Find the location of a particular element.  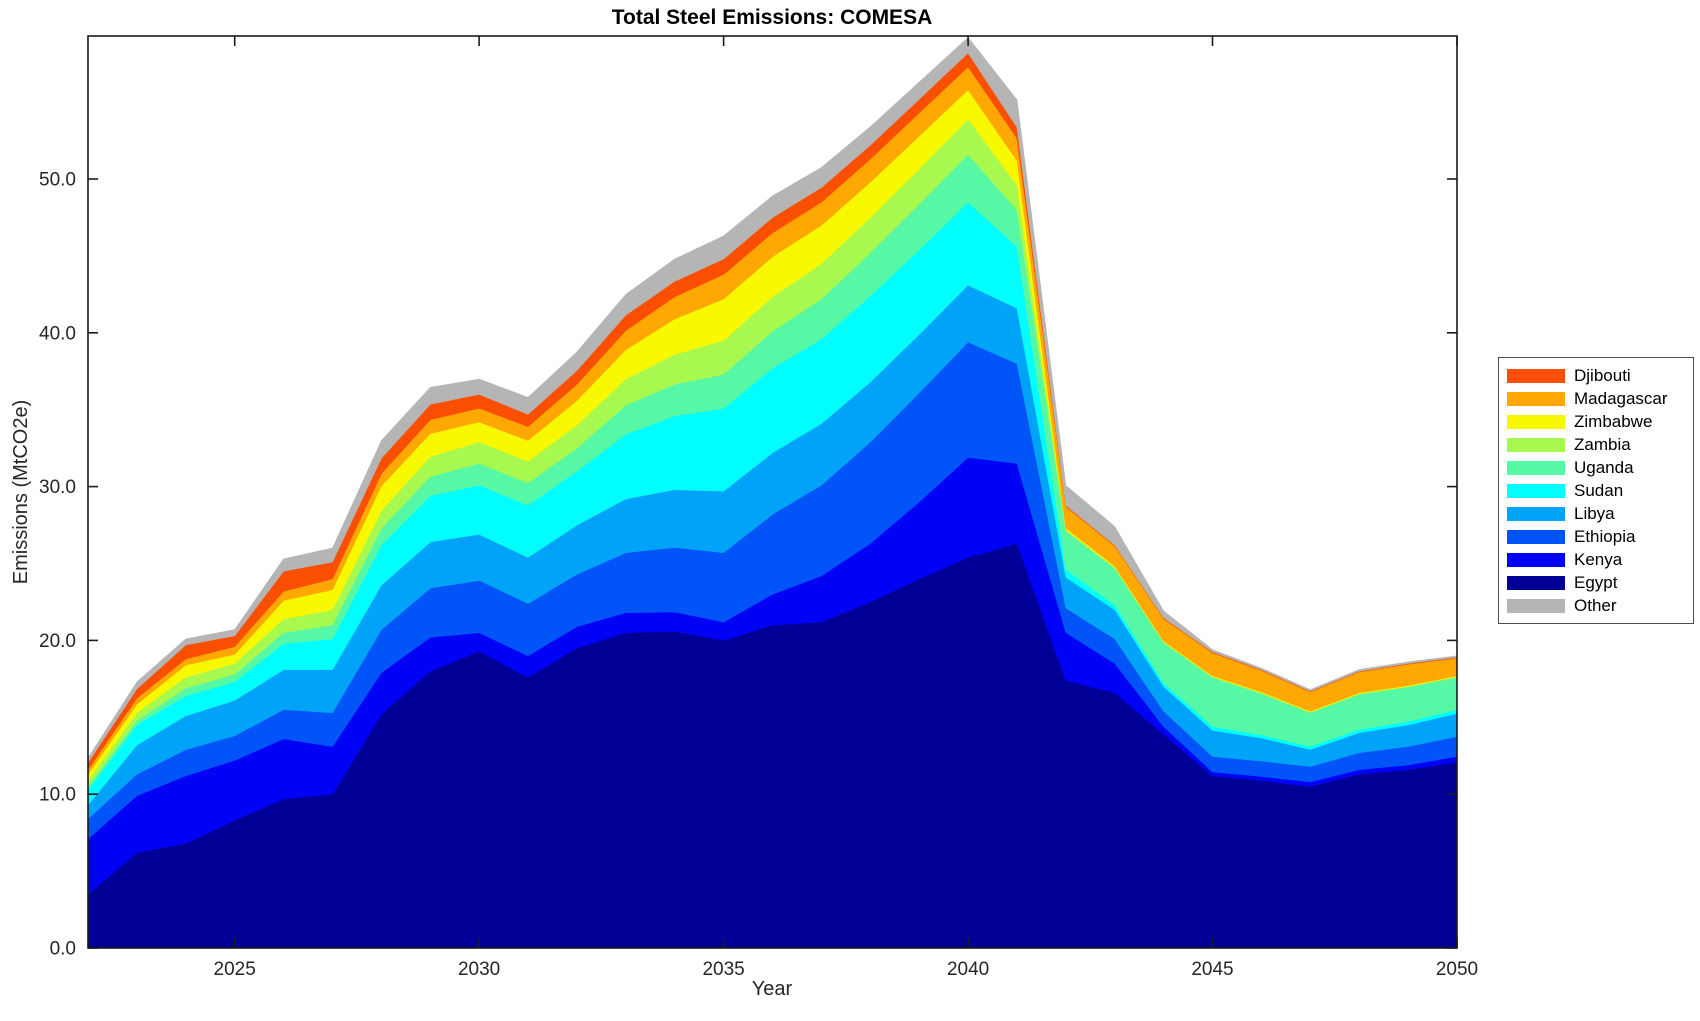

legend-item-label: Kenya is located at coordinates (1598, 559).